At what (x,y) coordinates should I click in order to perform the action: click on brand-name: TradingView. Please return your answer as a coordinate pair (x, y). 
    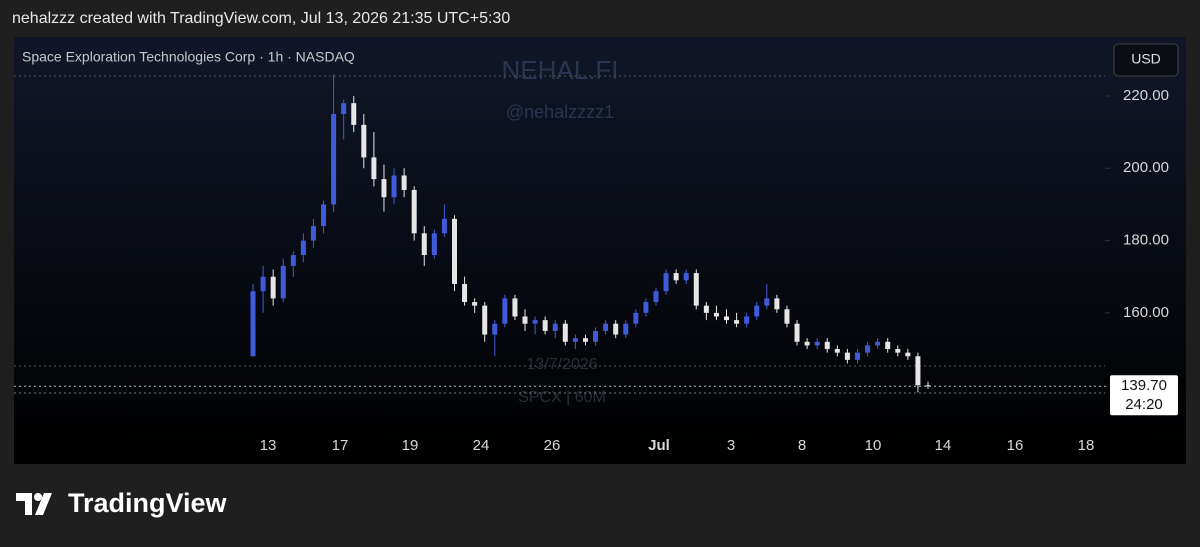
    Looking at the image, I should click on (147, 503).